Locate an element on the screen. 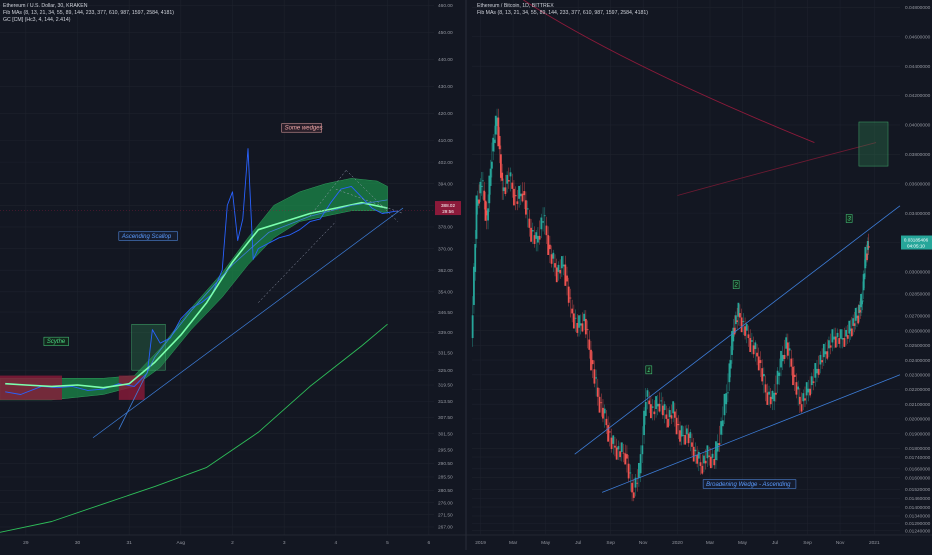 The image size is (932, 555). right-y-tick-label: 0.04600000 is located at coordinates (918, 37).